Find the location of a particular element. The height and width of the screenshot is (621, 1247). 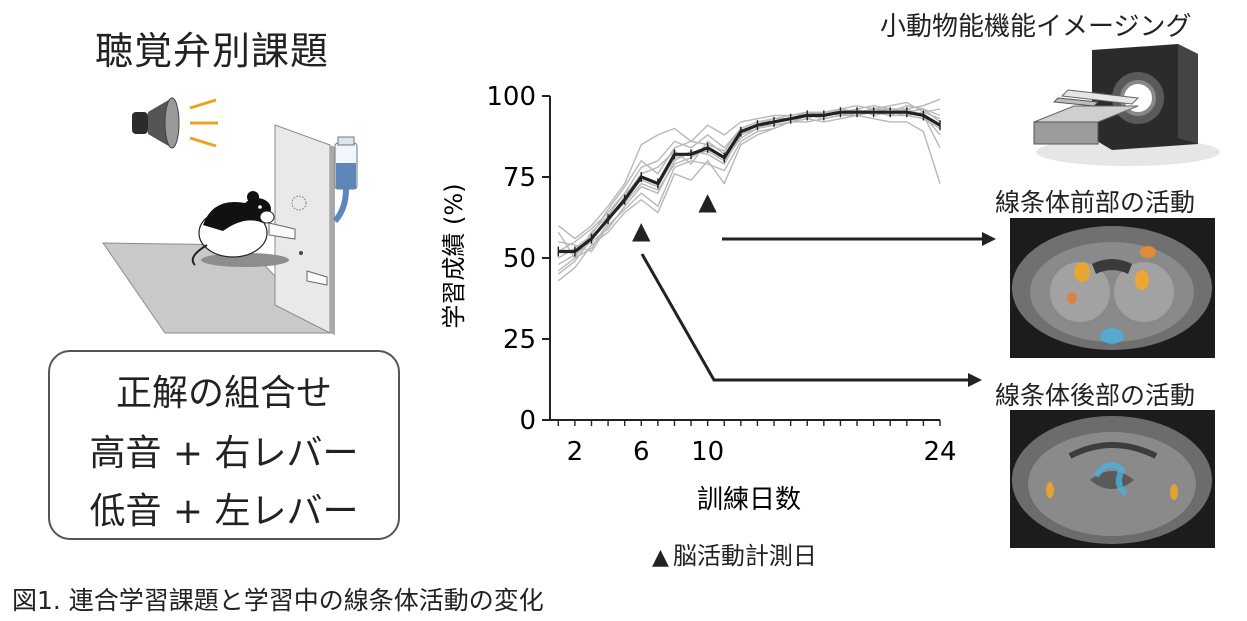

anterior-striatum-label: 線条体前部の活動 is located at coordinates (1095, 202).